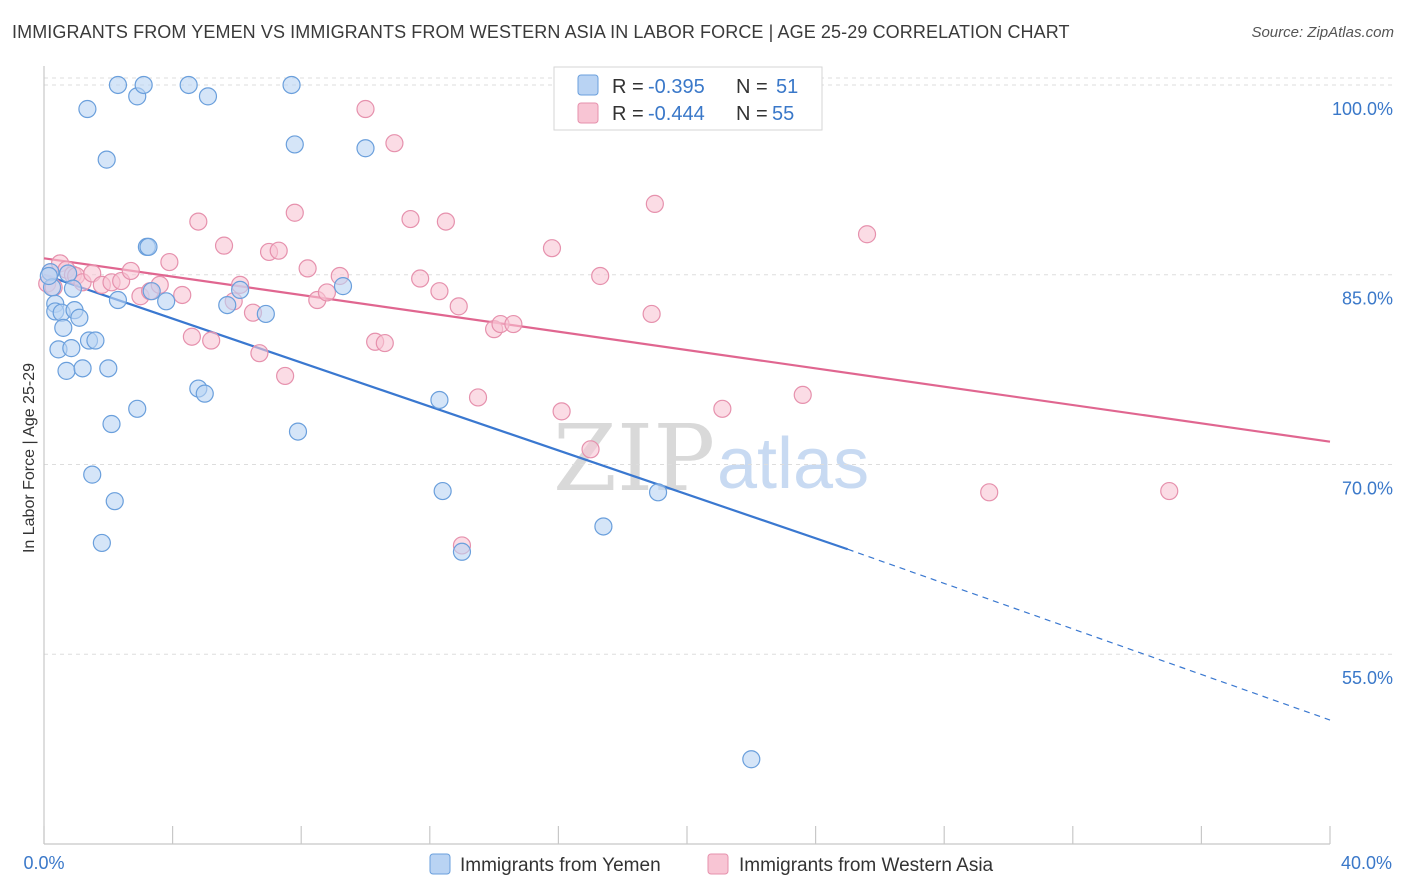 The image size is (1406, 892). I want to click on legend-label-western-asia: Immigrants from Western Asia, so click(866, 865).